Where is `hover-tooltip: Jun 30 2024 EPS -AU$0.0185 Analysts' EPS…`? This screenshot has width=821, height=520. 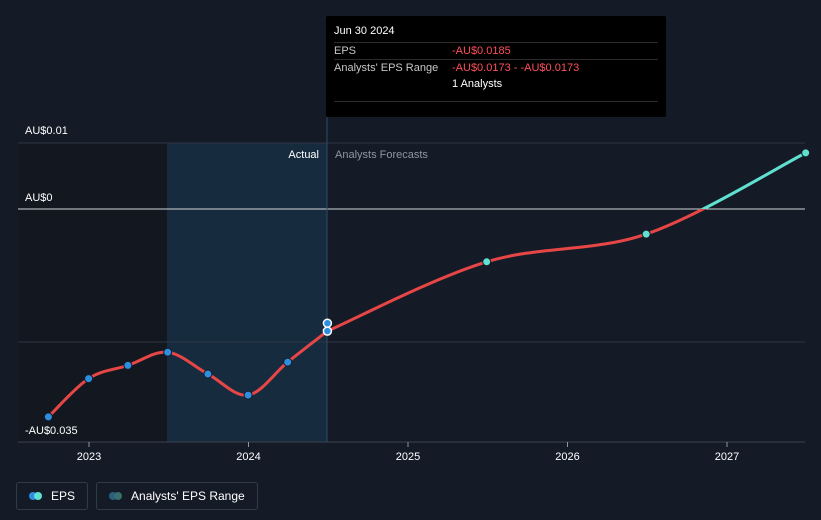
hover-tooltip: Jun 30 2024 EPS -AU$0.0185 Analysts' EPS… is located at coordinates (496, 66).